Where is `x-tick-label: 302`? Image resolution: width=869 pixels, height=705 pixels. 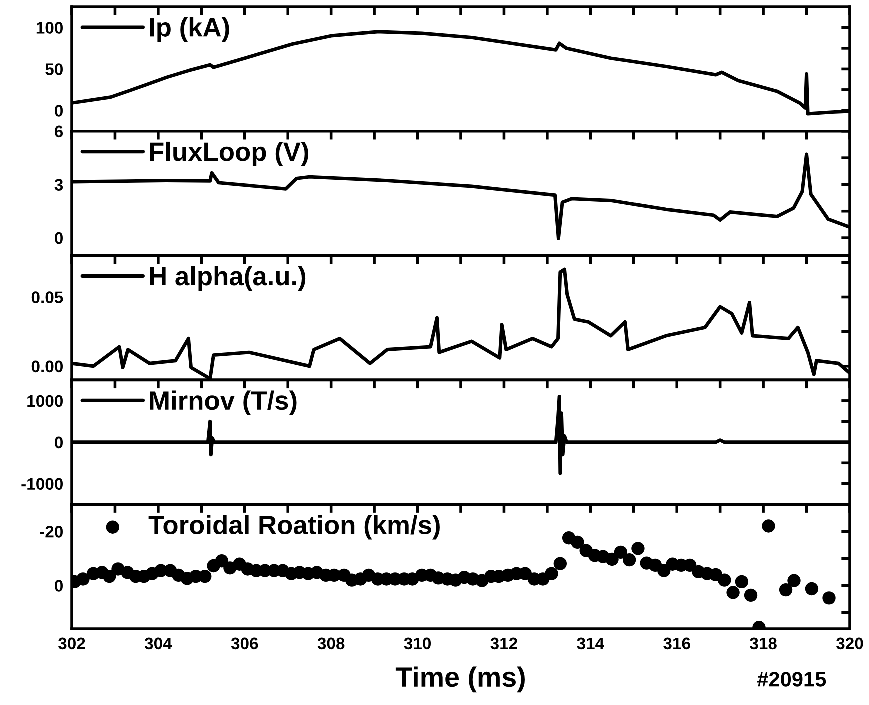
x-tick-label: 302 is located at coordinates (72, 644).